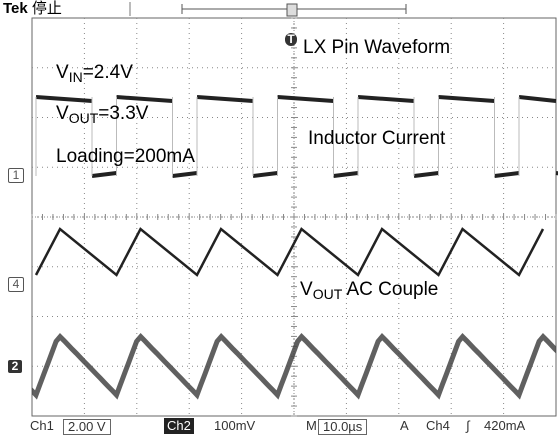 The width and height of the screenshot is (558, 435). Describe the element at coordinates (46, 8) in the screenshot. I see `acquisition-status: 停止` at that location.